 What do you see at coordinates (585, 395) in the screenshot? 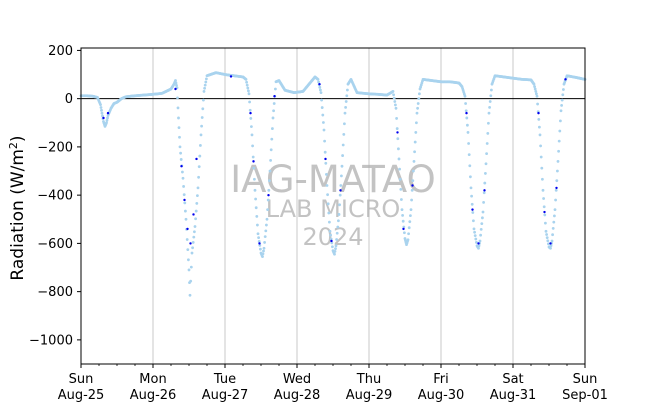
I see `x-tick-label: Sep-01` at bounding box center [585, 395].